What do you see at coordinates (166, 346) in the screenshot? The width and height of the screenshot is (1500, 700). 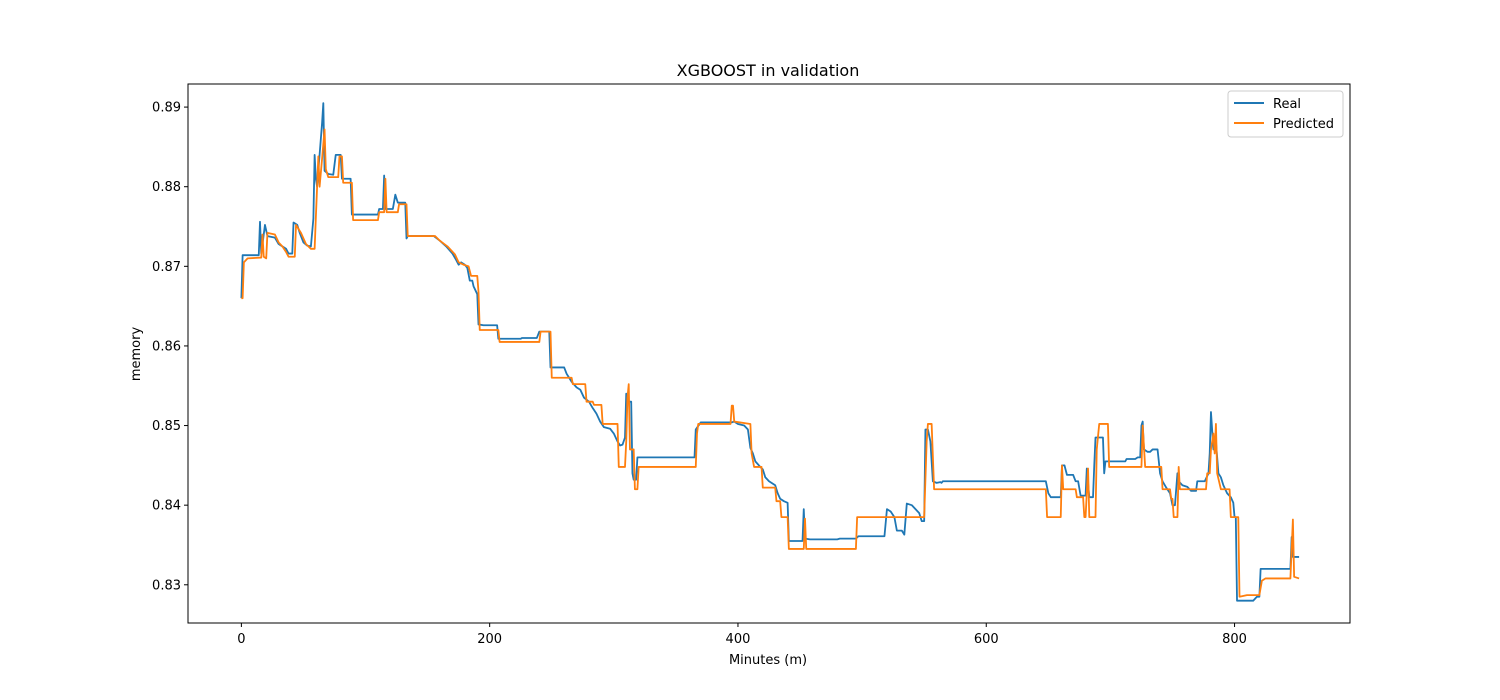 I see `y-tick-label: 0.86` at bounding box center [166, 346].